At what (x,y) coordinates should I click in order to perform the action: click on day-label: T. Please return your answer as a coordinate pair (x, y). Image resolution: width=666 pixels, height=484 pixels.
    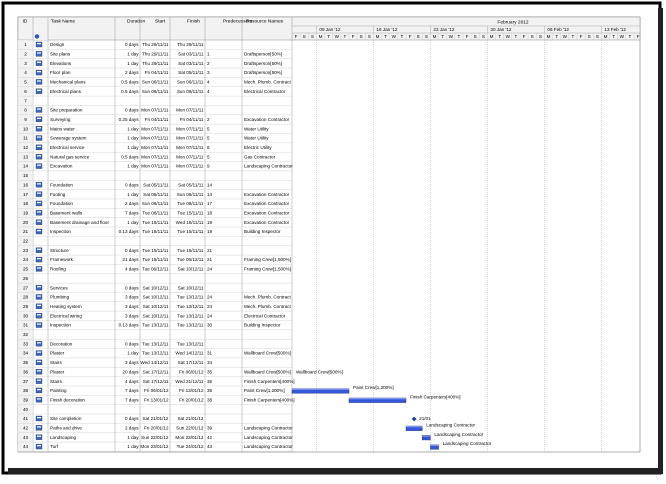
    Looking at the image, I should click on (630, 36).